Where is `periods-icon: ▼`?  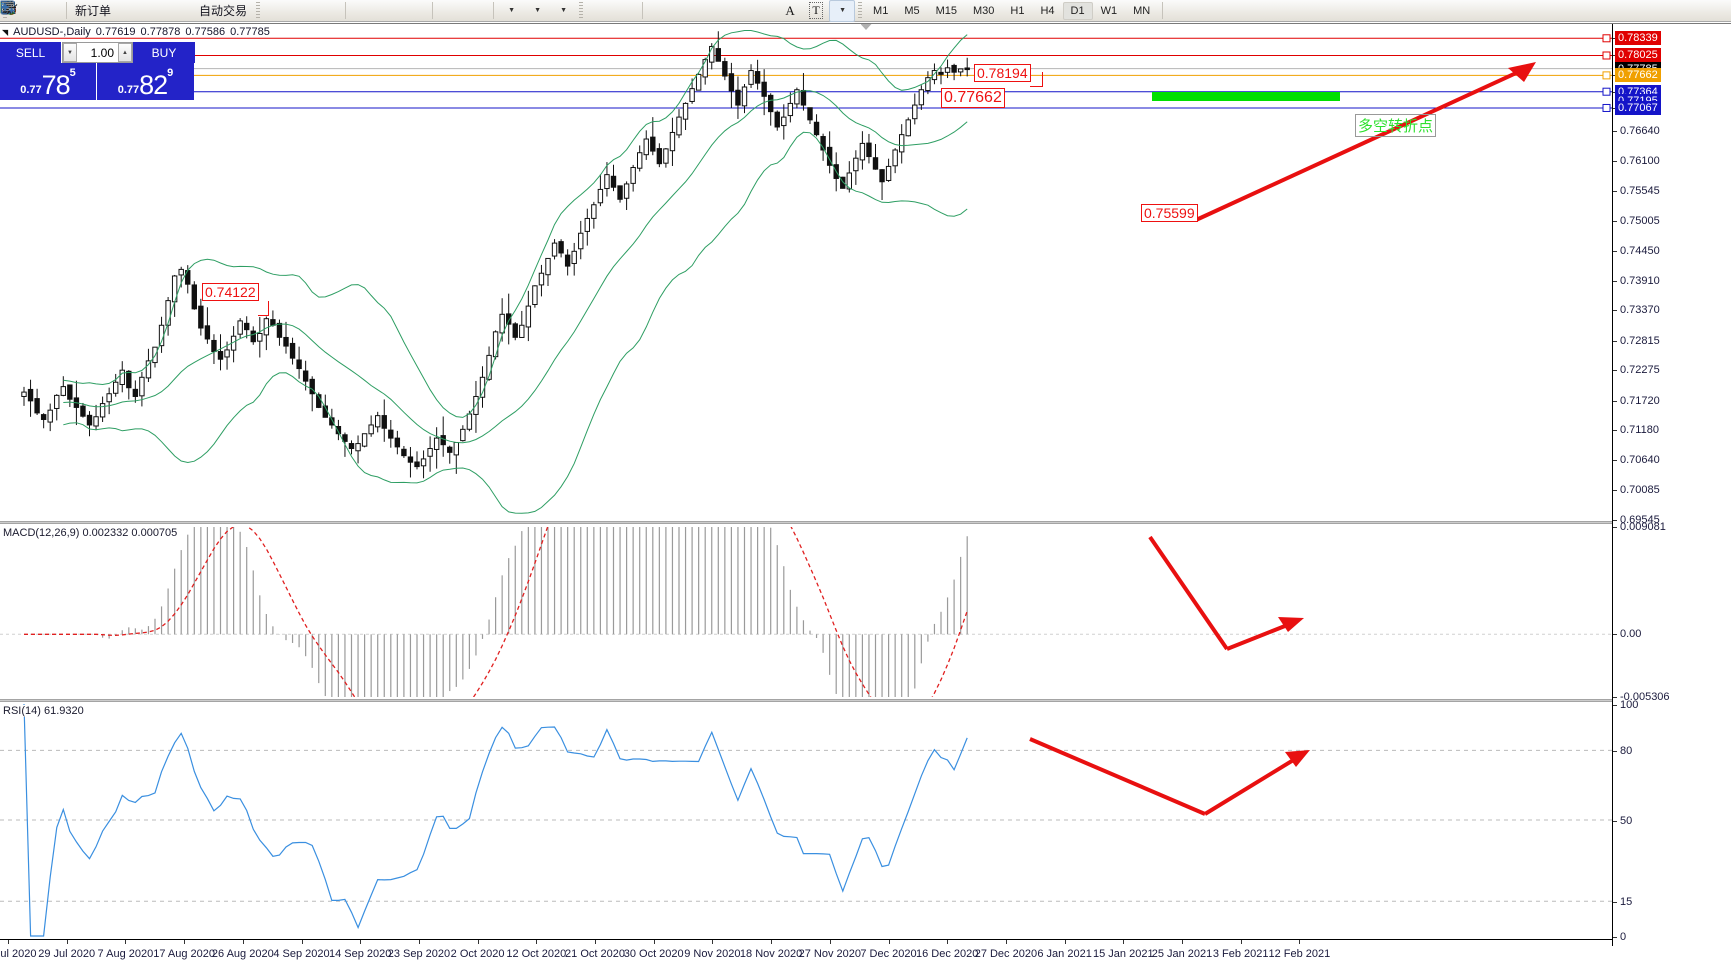
periods-icon: ▼ is located at coordinates (275, 11).